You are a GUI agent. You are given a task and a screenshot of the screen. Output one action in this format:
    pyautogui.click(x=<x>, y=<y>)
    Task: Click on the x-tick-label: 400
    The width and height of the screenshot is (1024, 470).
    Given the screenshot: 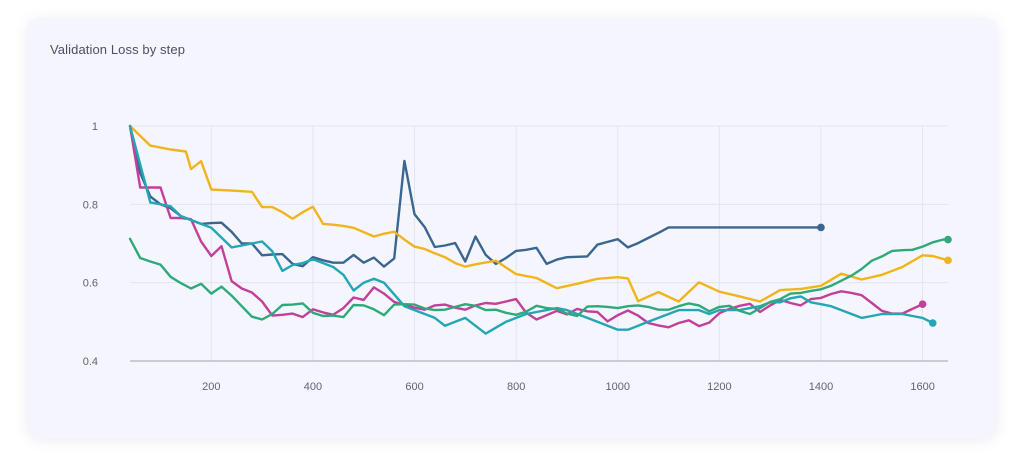 What is the action you would take?
    pyautogui.click(x=313, y=387)
    